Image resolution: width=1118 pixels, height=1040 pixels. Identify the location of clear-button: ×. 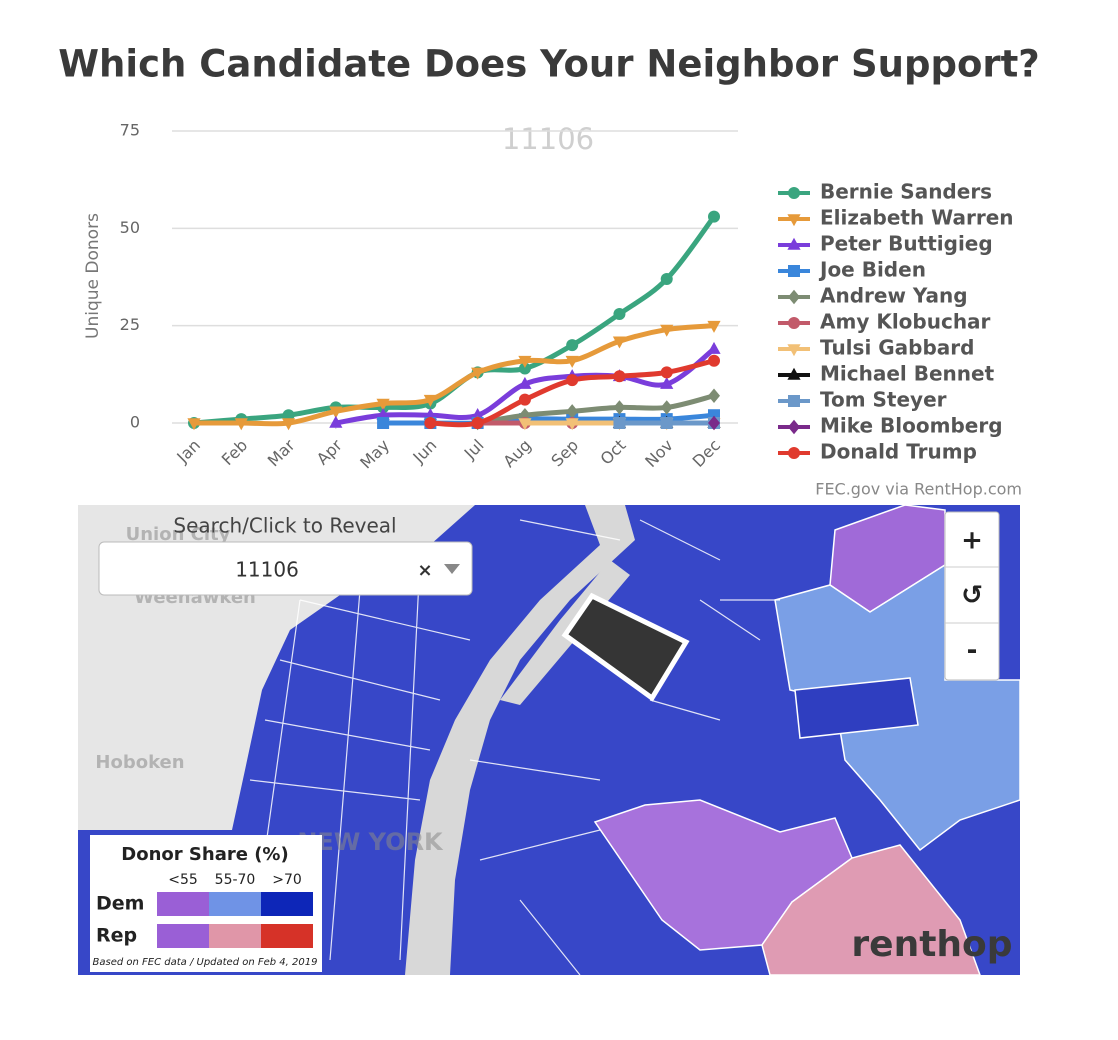
(424, 570).